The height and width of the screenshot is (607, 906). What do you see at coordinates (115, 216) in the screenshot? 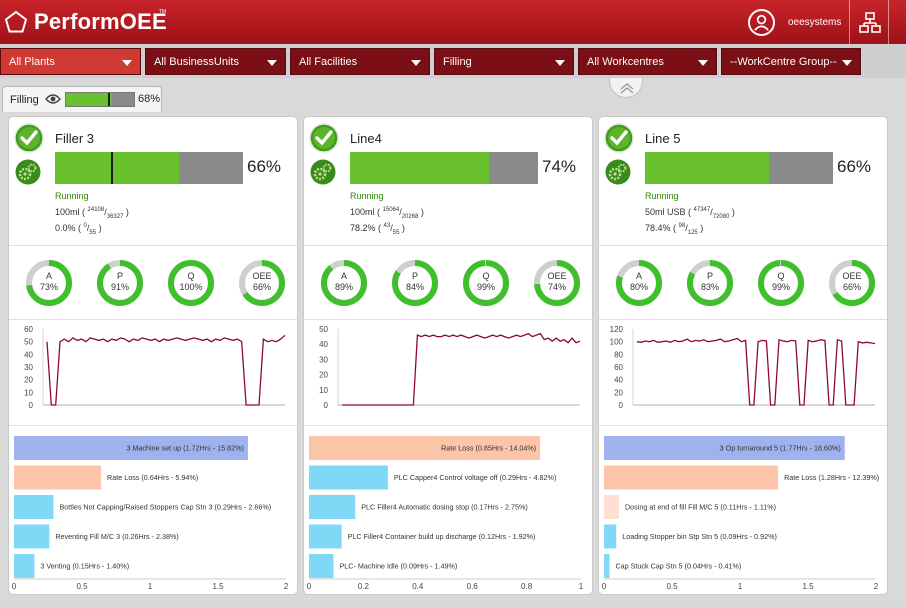
I see `count-denominator: 36327` at bounding box center [115, 216].